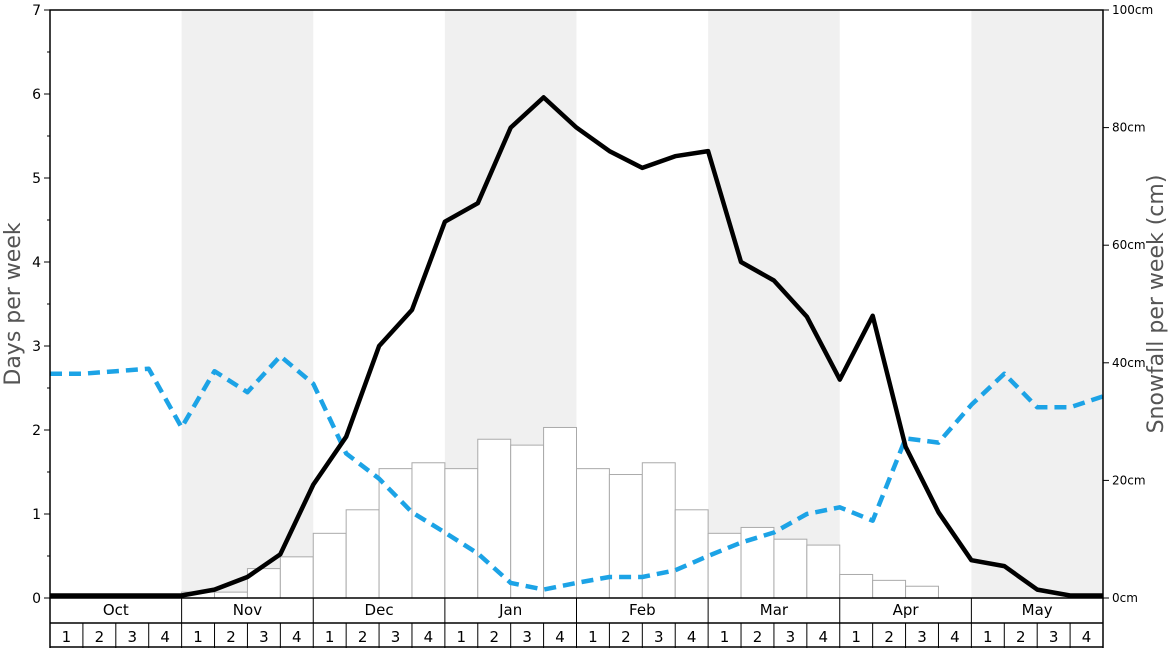 This screenshot has height=648, width=1168. I want to click on right-tick-label: 100cm, so click(1132, 10).